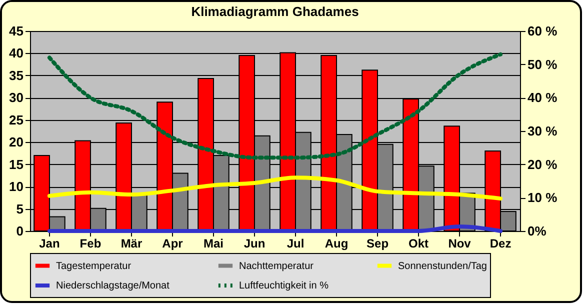 Image resolution: width=586 pixels, height=307 pixels. What do you see at coordinates (20, 231) in the screenshot?
I see `y-tick-label: 0` at bounding box center [20, 231].